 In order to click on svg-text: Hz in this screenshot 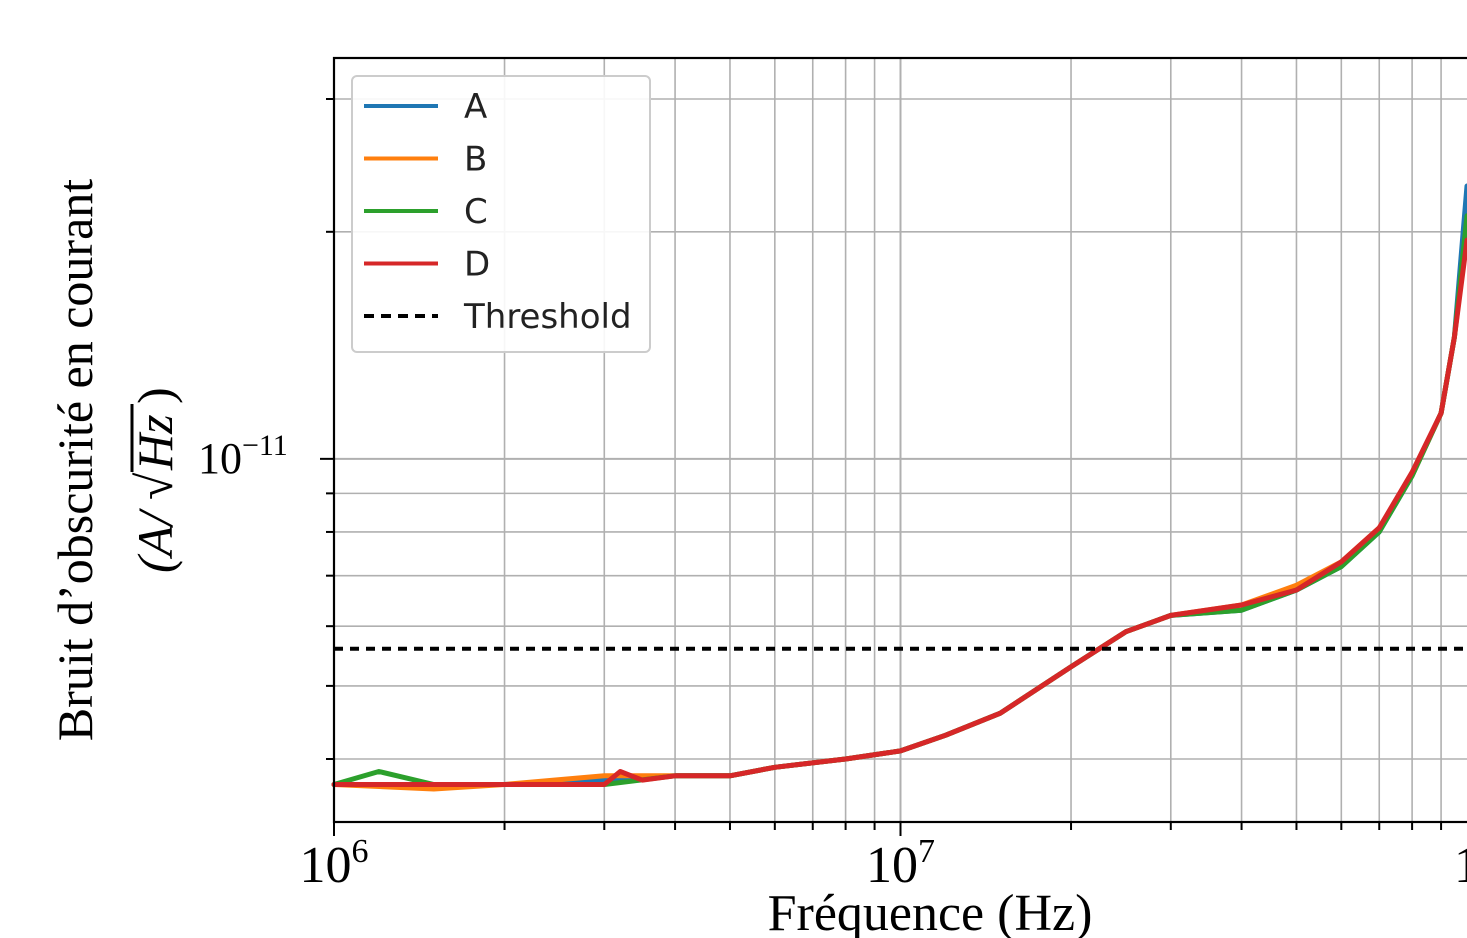, I will do `click(155, 442)`.